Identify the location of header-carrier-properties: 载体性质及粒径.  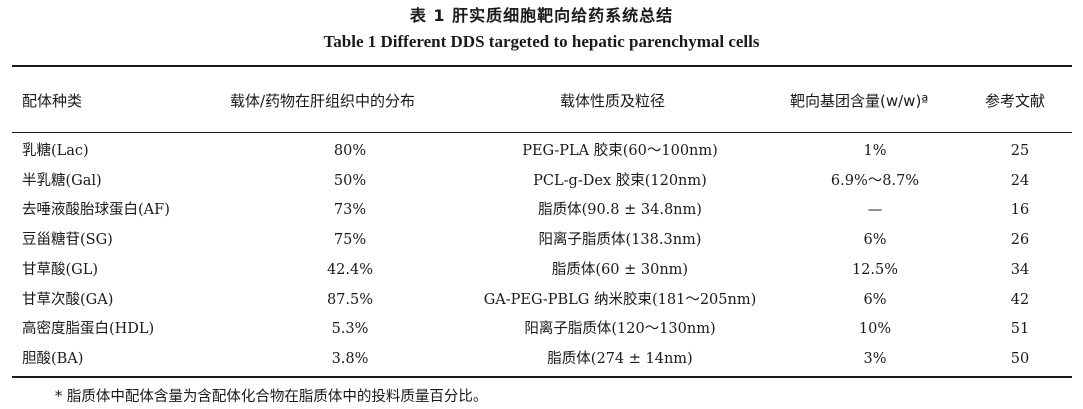
(613, 101).